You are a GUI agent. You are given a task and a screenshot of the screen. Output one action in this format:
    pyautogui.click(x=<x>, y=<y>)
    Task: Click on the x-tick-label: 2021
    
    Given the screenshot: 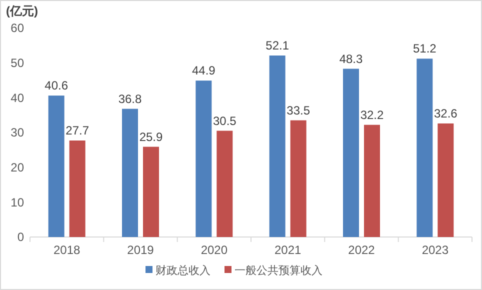 What is the action you would take?
    pyautogui.click(x=288, y=250)
    